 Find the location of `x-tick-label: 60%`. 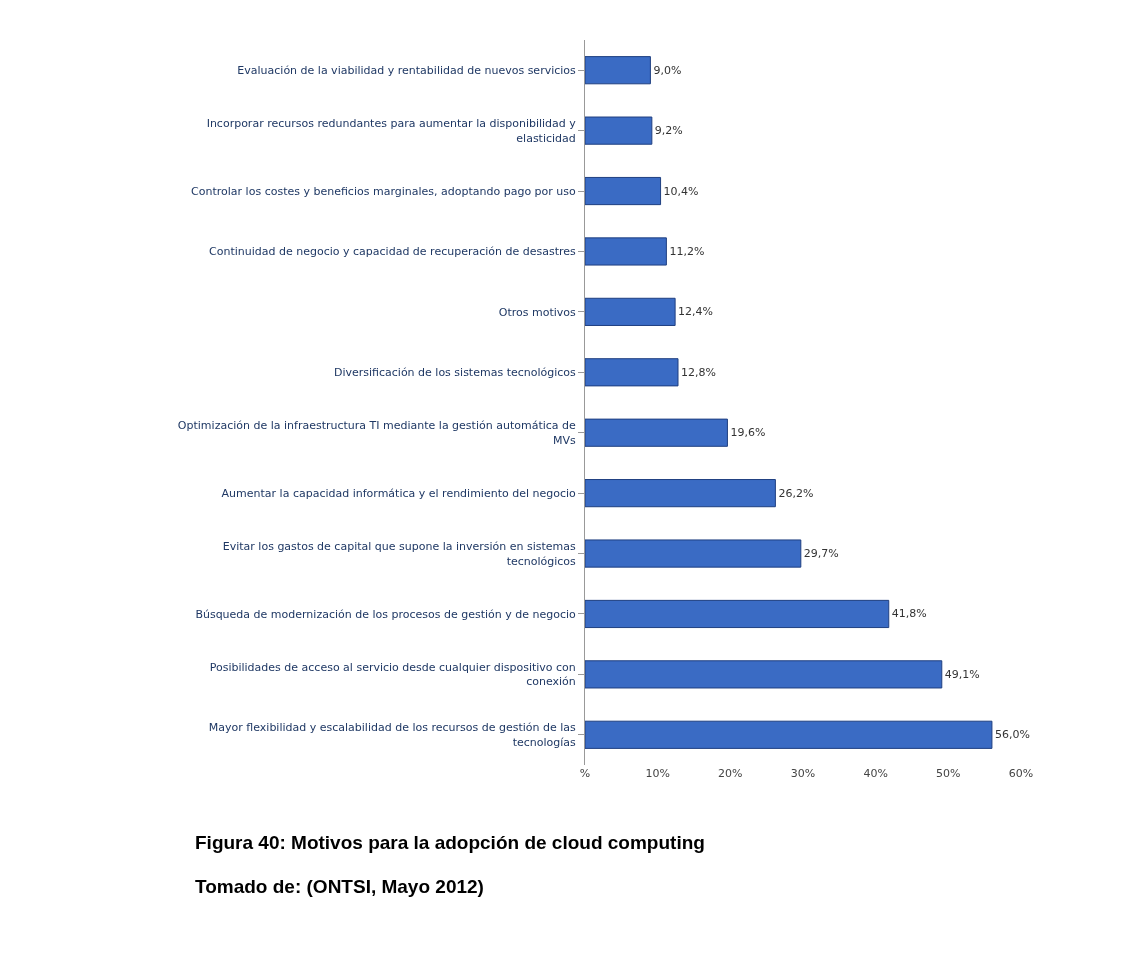

x-tick-label: 60% is located at coordinates (1021, 773).